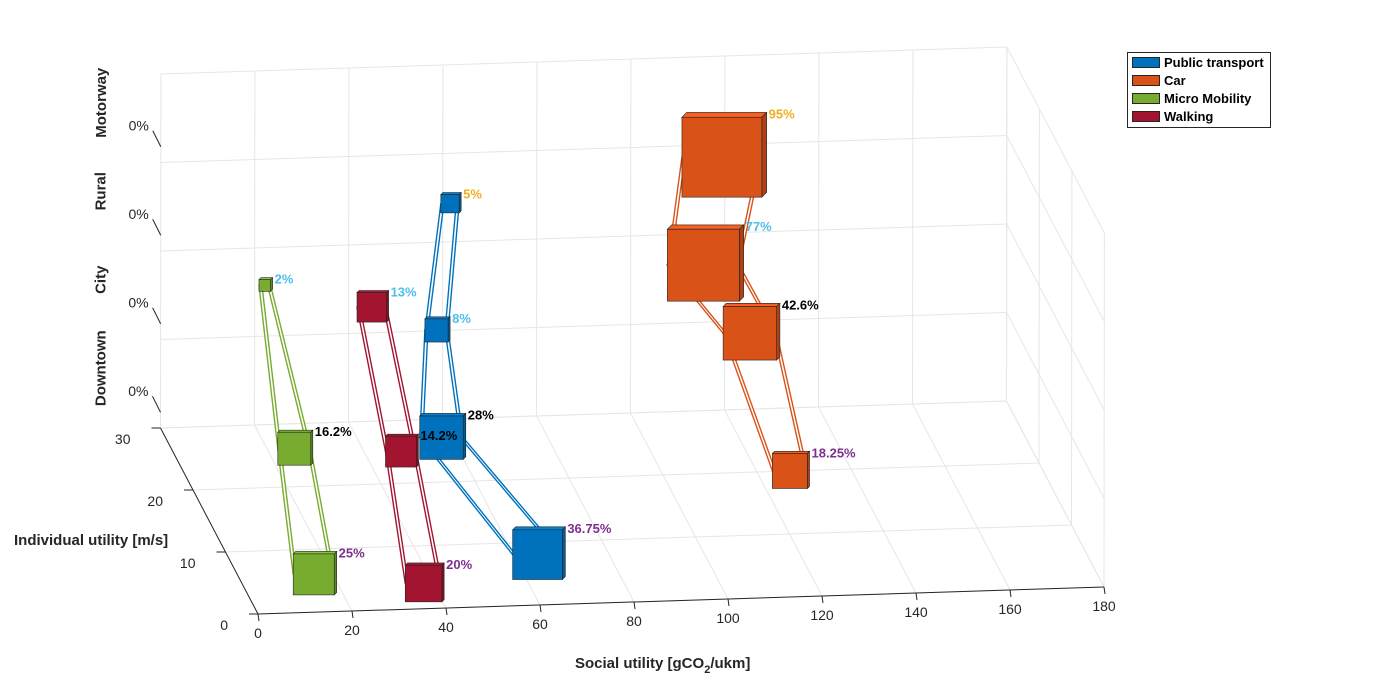  I want to click on x-tick-label: 40, so click(446, 627).